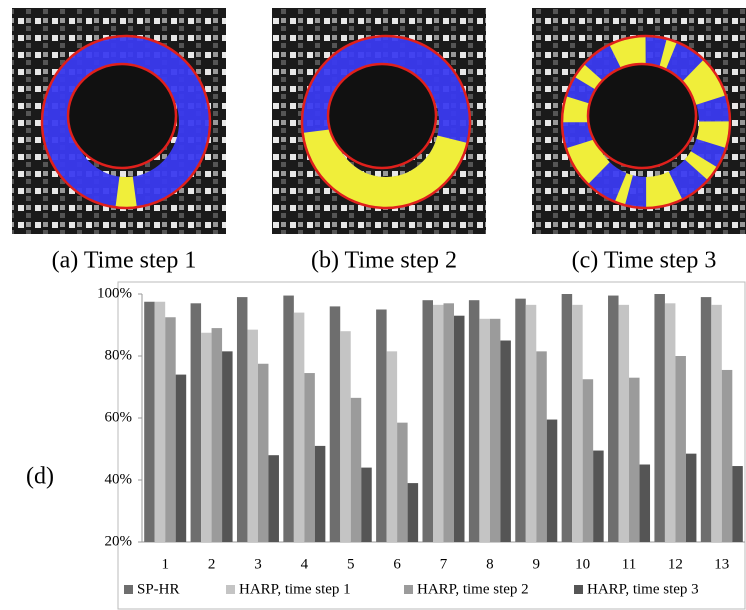 This screenshot has height=610, width=746. Describe the element at coordinates (473, 589) in the screenshot. I see `legend-label: HARP, time step 2` at that location.